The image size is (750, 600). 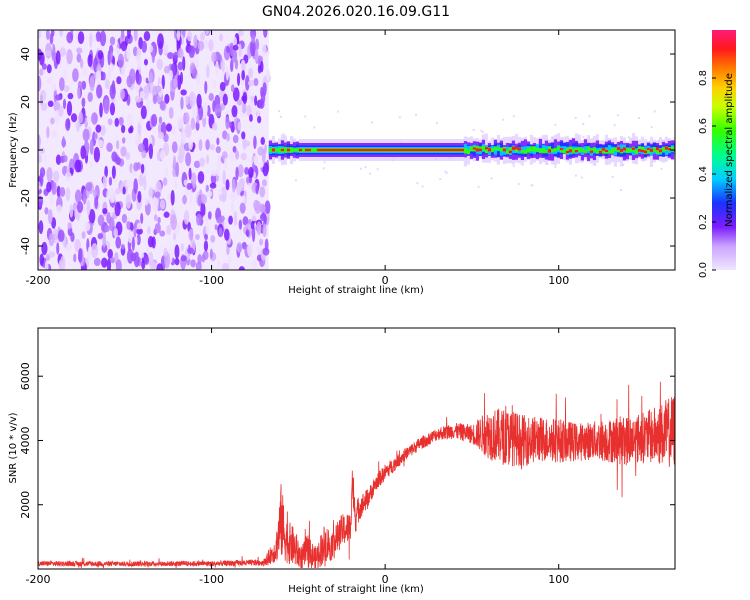 I want to click on spectrogram-xtick-label: -200, so click(x=38, y=280).